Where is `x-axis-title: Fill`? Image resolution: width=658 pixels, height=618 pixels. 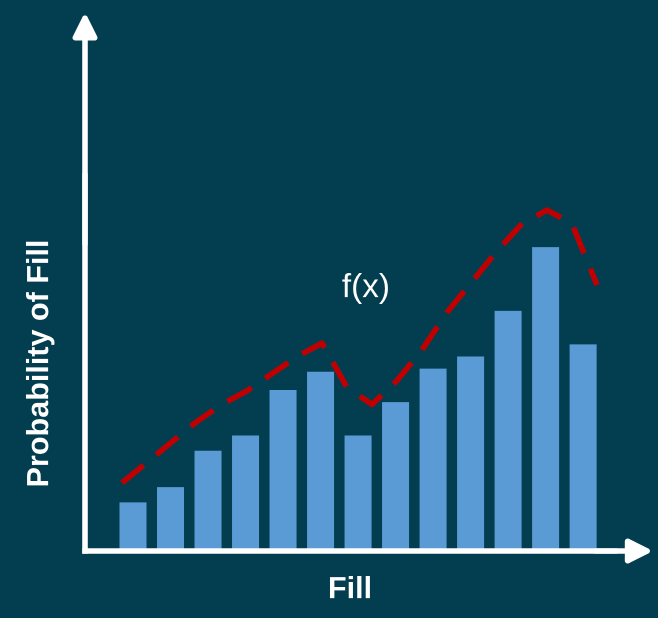
x-axis-title: Fill is located at coordinates (350, 587).